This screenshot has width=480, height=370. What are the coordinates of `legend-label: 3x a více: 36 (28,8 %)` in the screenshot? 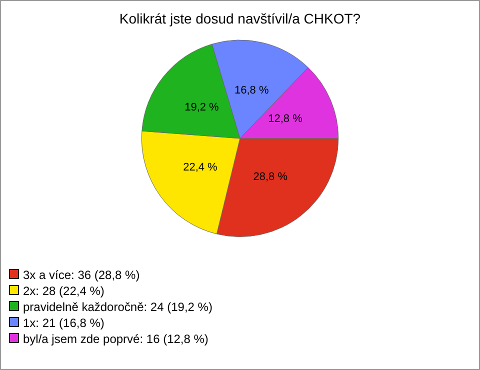 It's located at (81, 275).